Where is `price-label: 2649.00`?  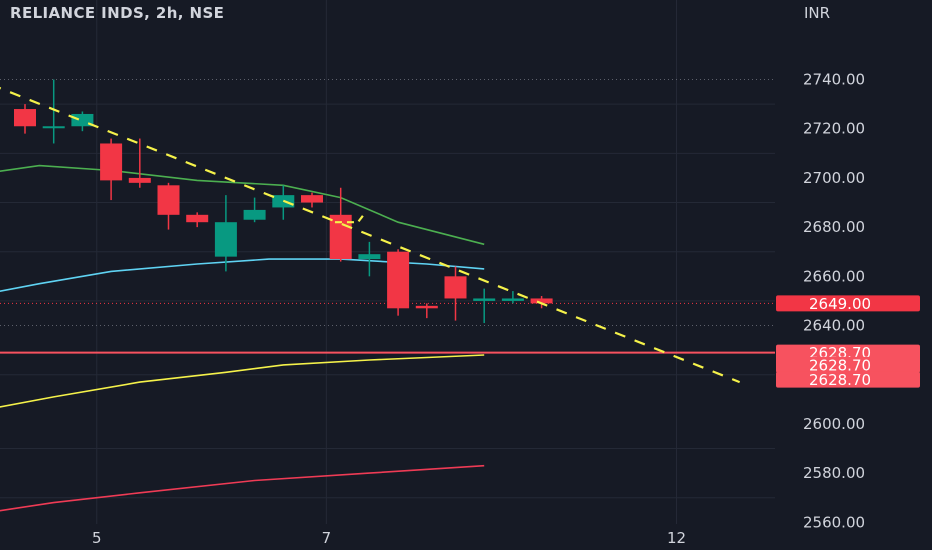 price-label: 2649.00 is located at coordinates (848, 304).